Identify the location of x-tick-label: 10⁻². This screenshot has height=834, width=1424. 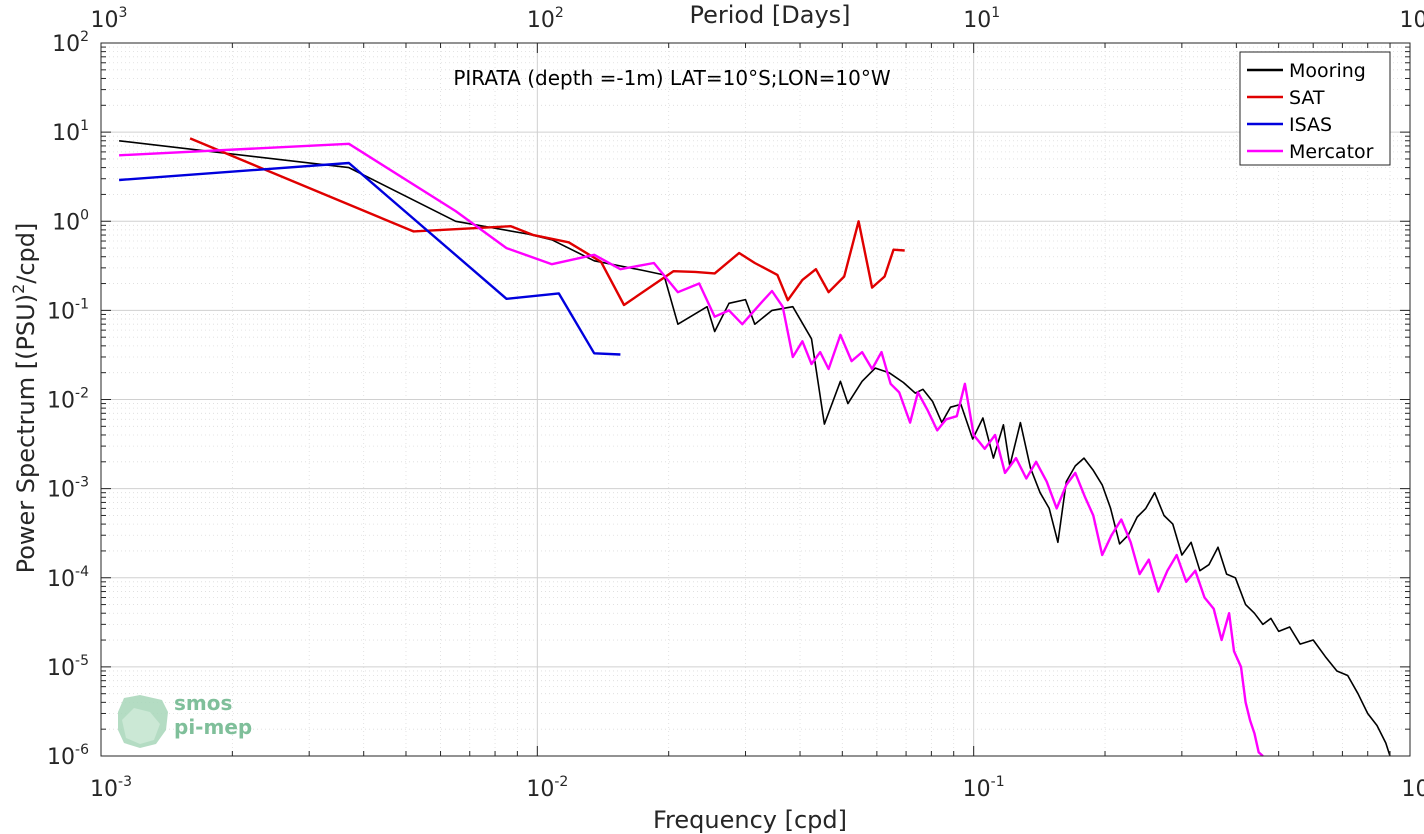
(547, 788).